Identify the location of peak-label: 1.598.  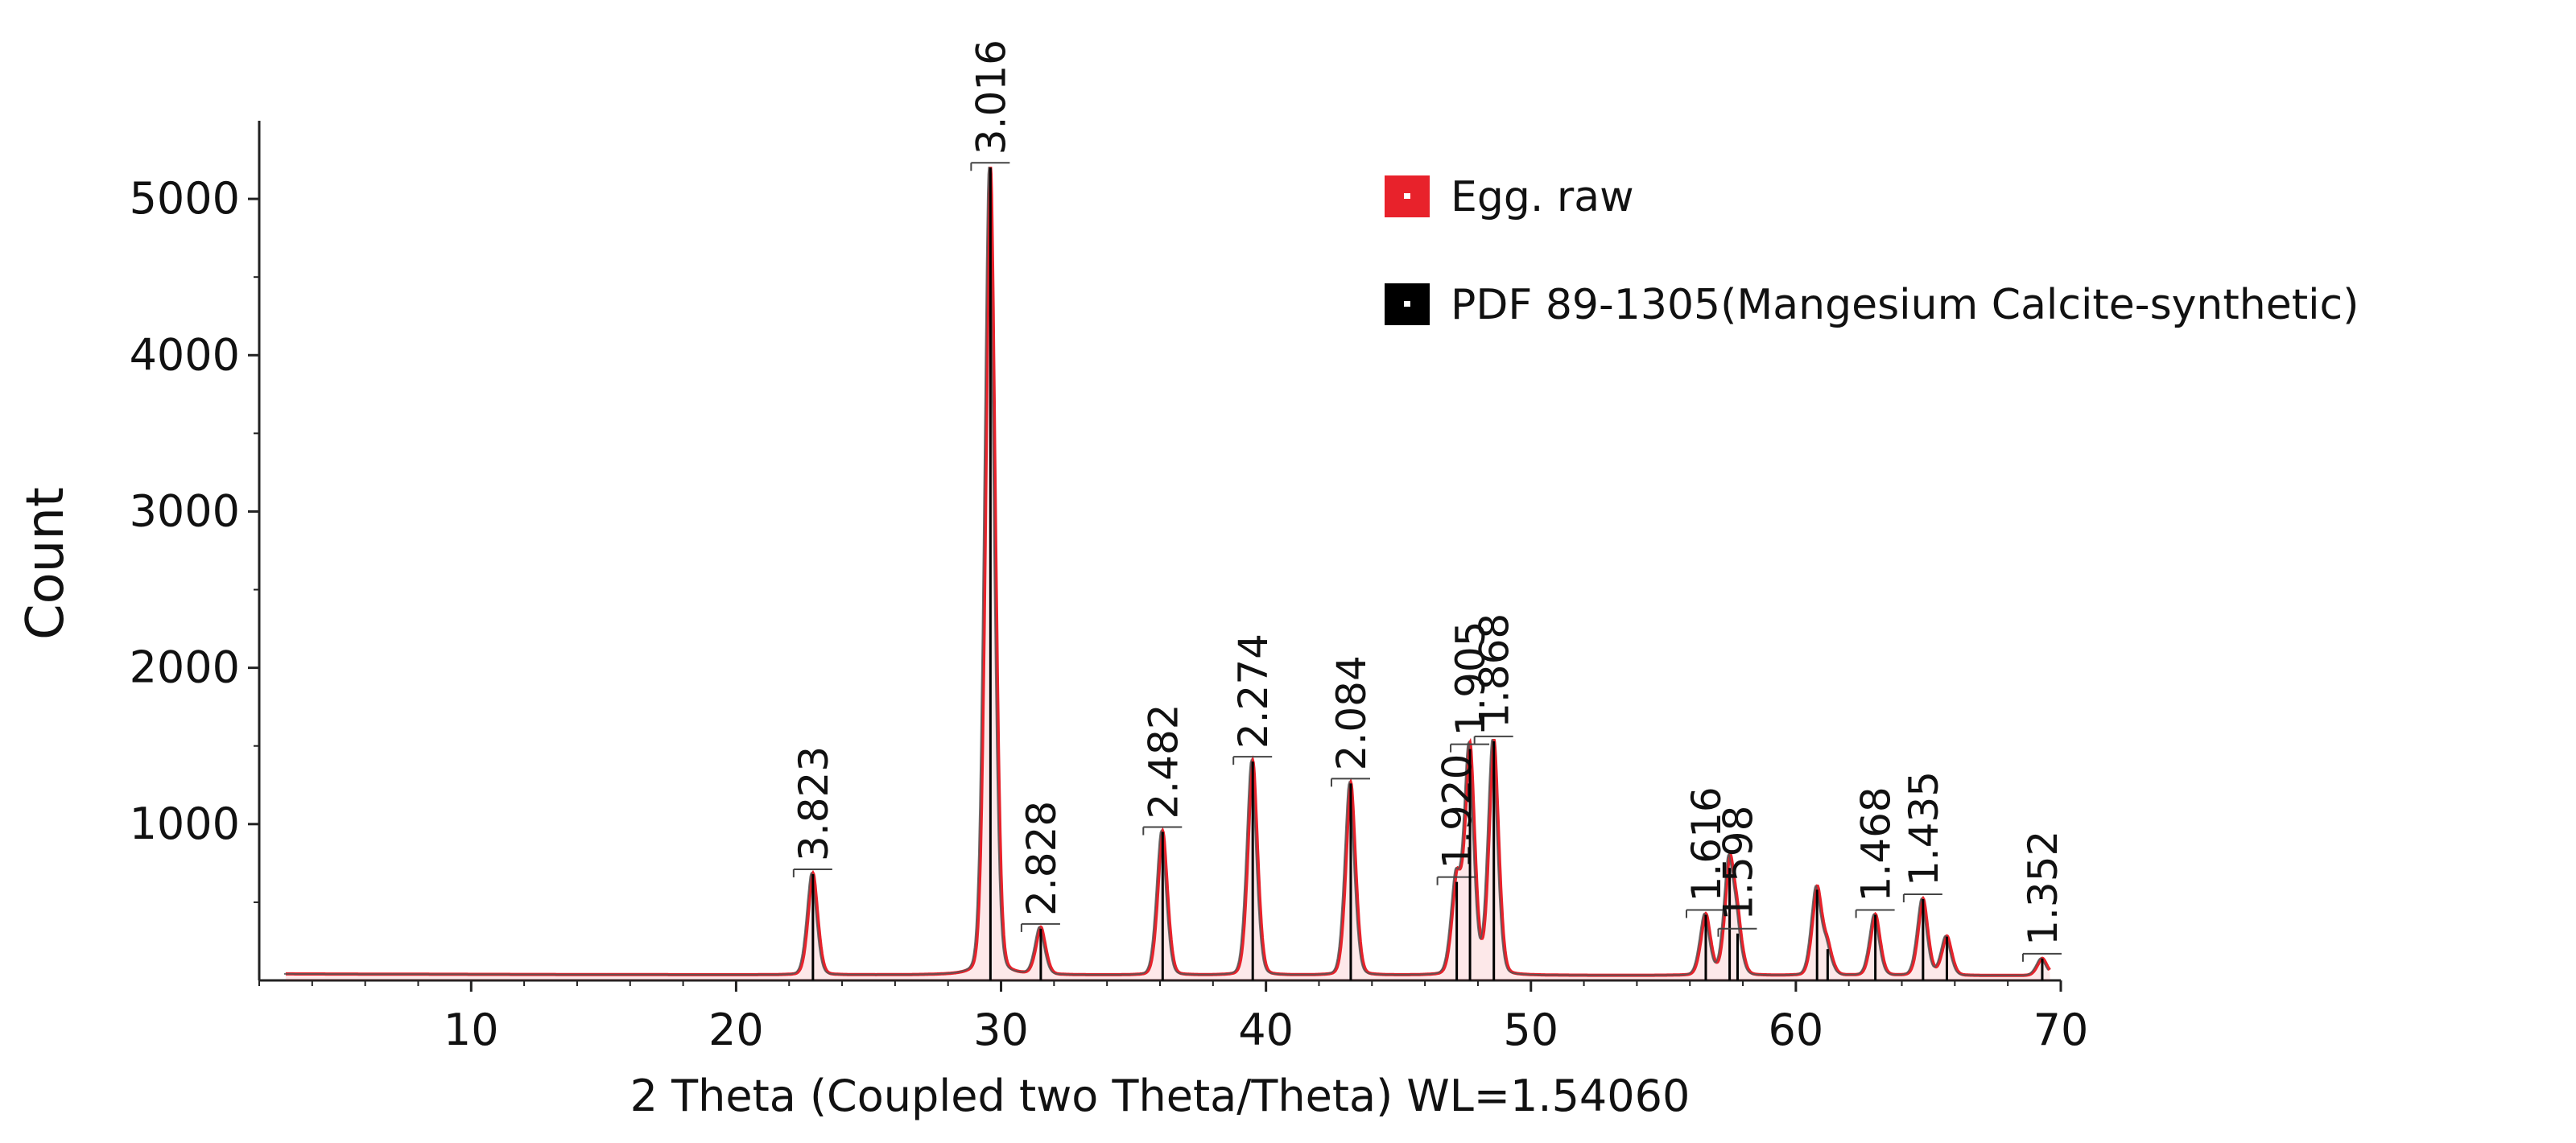
(1738, 864).